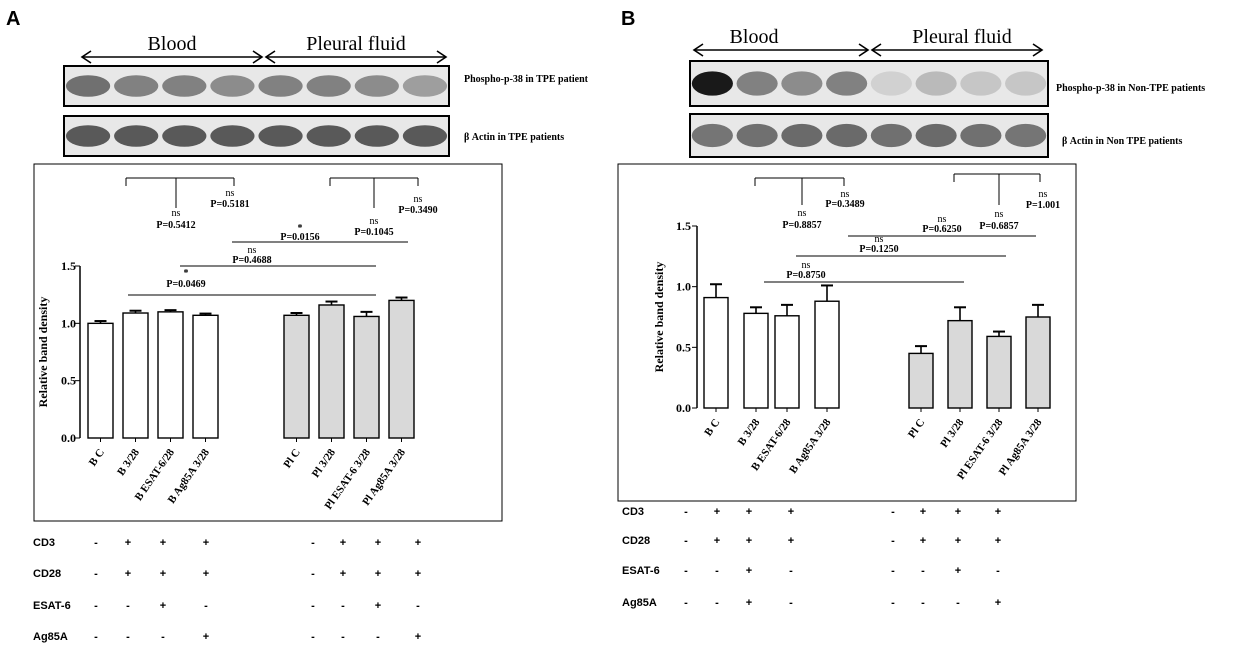  I want to click on pleural-arrow, so click(957, 50).